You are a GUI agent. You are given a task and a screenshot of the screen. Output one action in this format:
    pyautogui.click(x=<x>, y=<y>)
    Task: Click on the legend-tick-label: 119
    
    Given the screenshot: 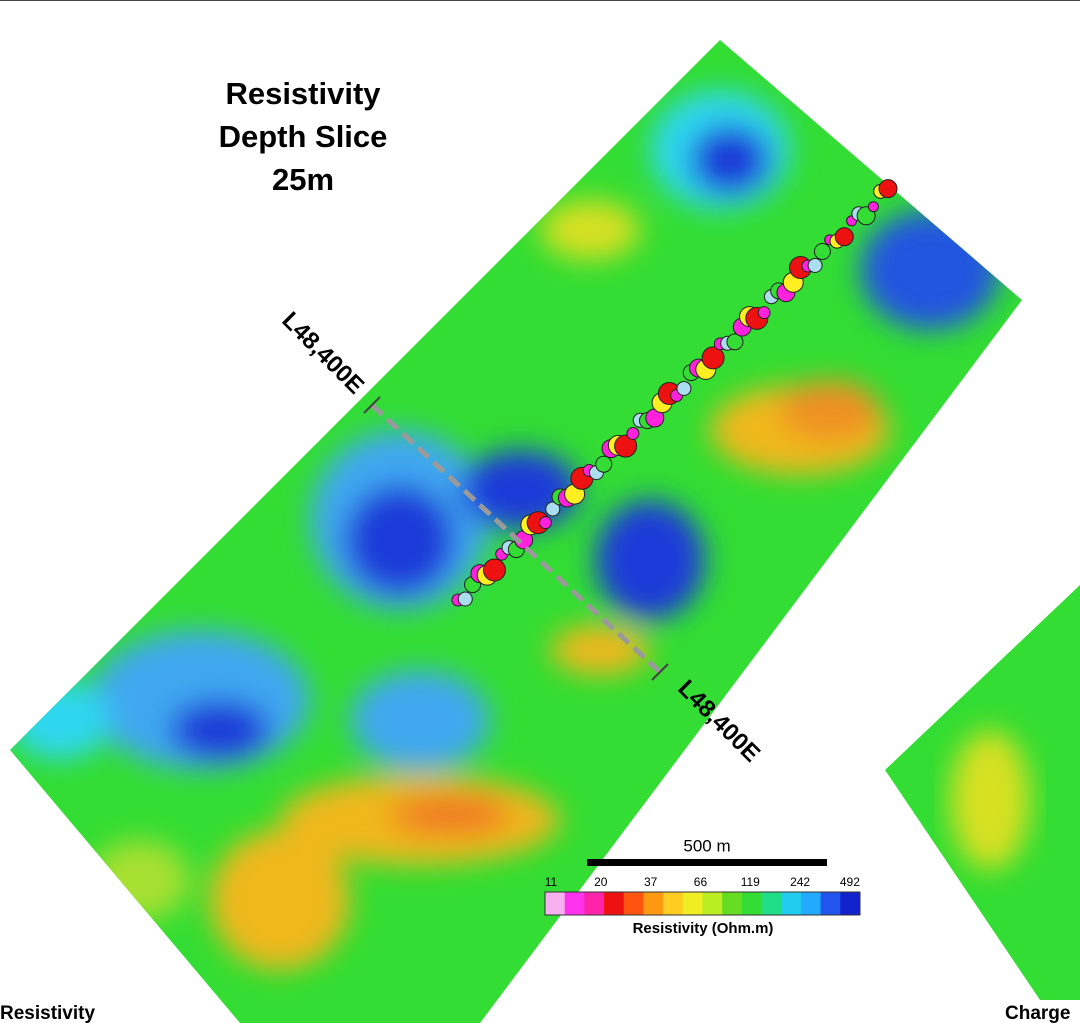 What is the action you would take?
    pyautogui.click(x=750, y=882)
    